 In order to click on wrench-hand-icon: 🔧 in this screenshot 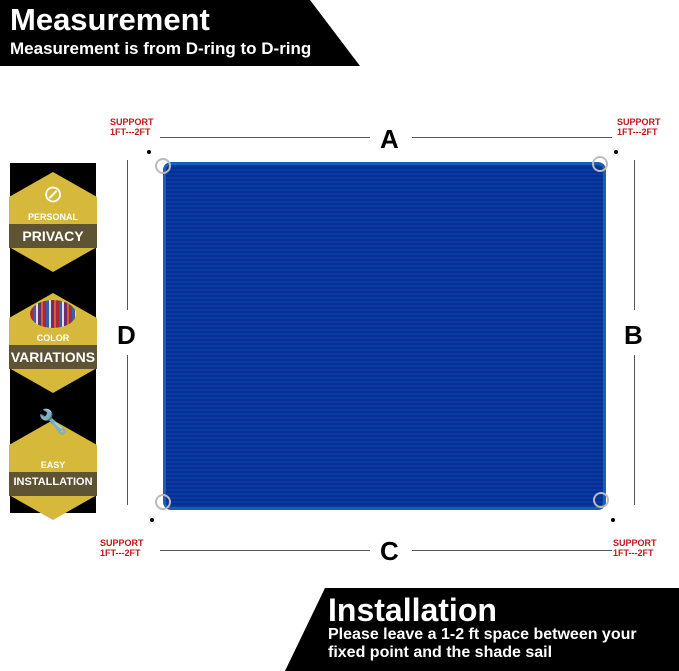, I will do `click(53, 422)`.